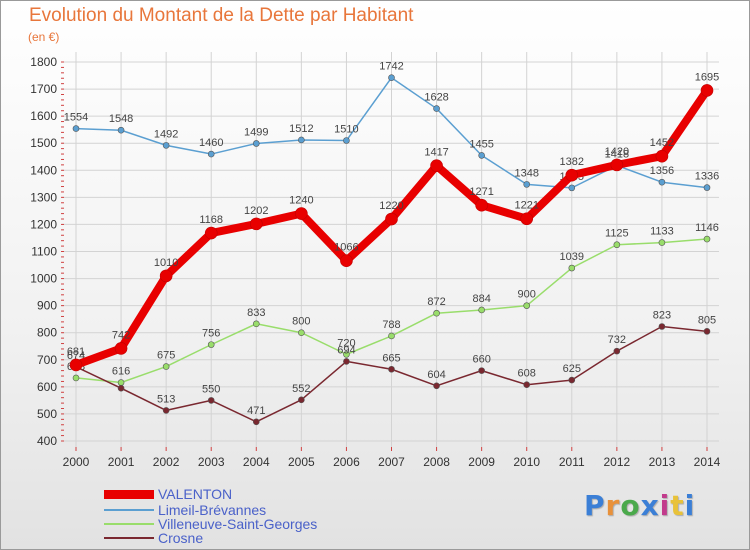  I want to click on data-label: 1039, so click(572, 257).